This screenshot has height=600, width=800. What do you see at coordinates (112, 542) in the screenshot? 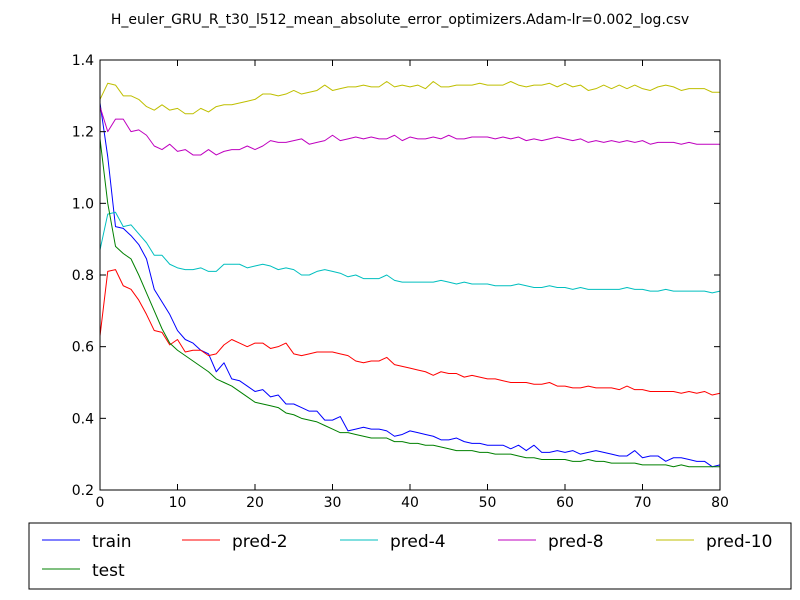
I see `legend-label-train: train` at bounding box center [112, 542].